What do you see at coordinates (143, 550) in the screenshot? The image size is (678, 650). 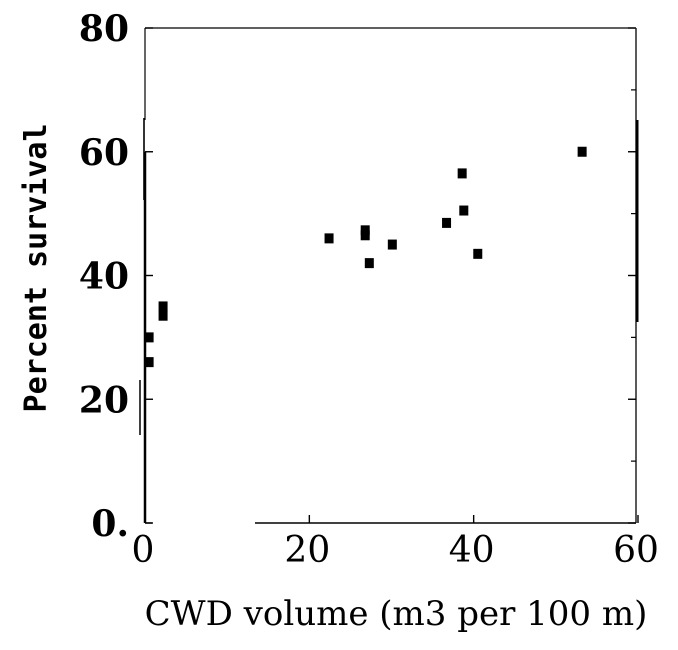 I see `x-tick-label: 0` at bounding box center [143, 550].